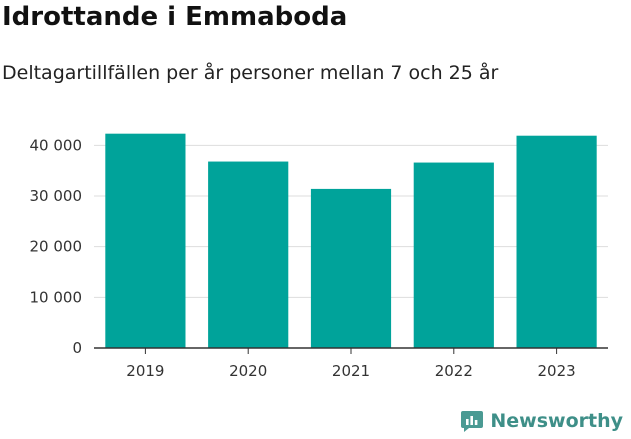 The height and width of the screenshot is (439, 631). Describe the element at coordinates (77, 348) in the screenshot. I see `y-tick-label: 0` at that location.